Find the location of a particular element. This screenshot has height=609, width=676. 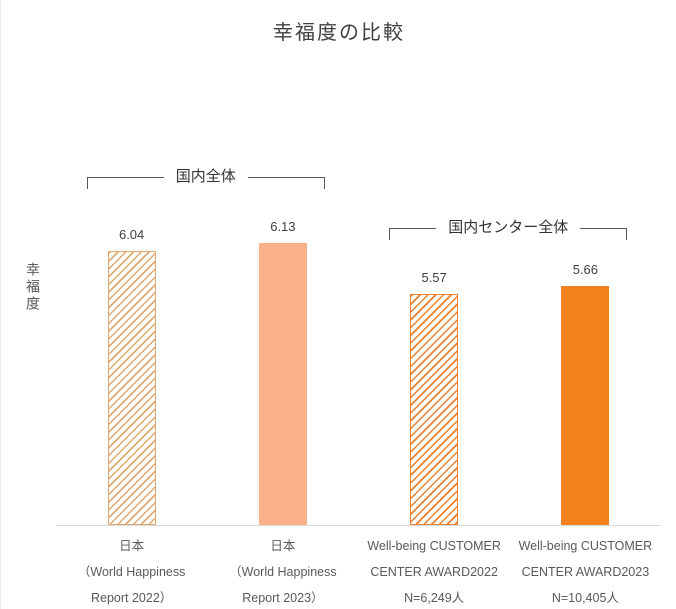

value-label-1: 6.13 is located at coordinates (283, 226).